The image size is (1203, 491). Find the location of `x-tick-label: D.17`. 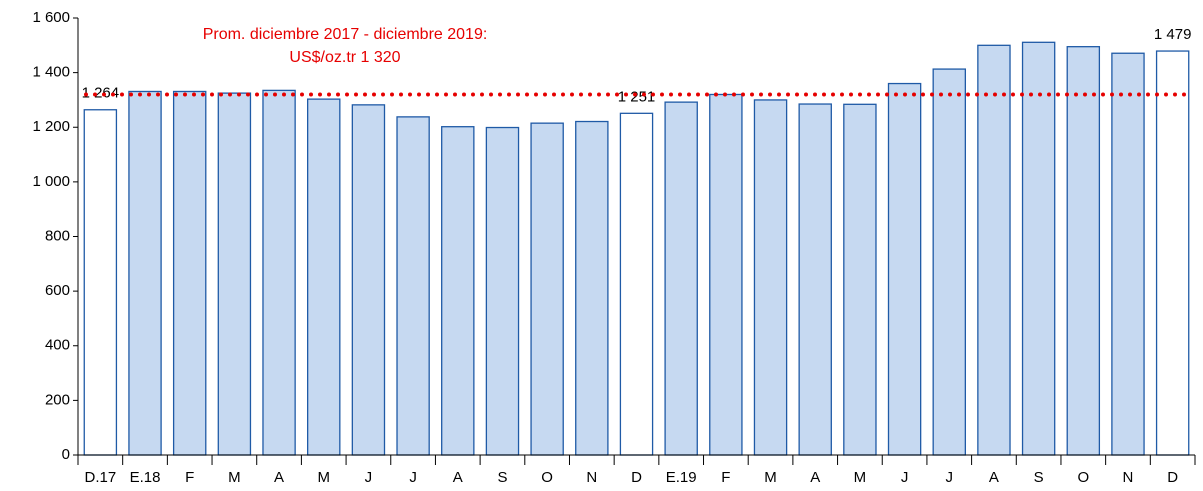

x-tick-label: D.17 is located at coordinates (100, 477).